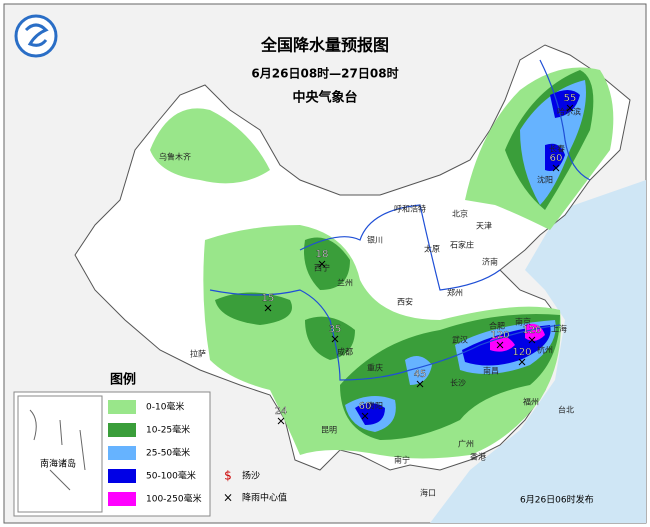  Describe the element at coordinates (557, 149) in the screenshot. I see `city-label: 长春` at that location.